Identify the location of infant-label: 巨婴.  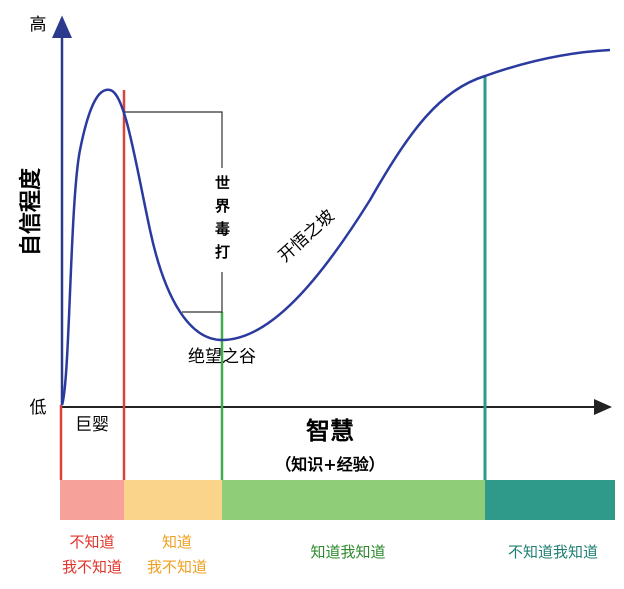
(92, 425).